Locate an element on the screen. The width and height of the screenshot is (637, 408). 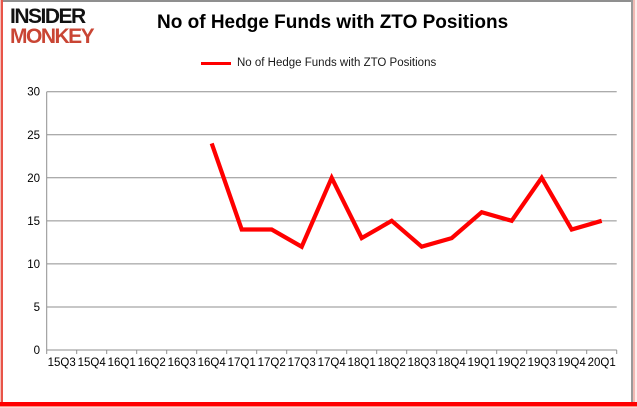
frame-border-bottom is located at coordinates (318, 405).